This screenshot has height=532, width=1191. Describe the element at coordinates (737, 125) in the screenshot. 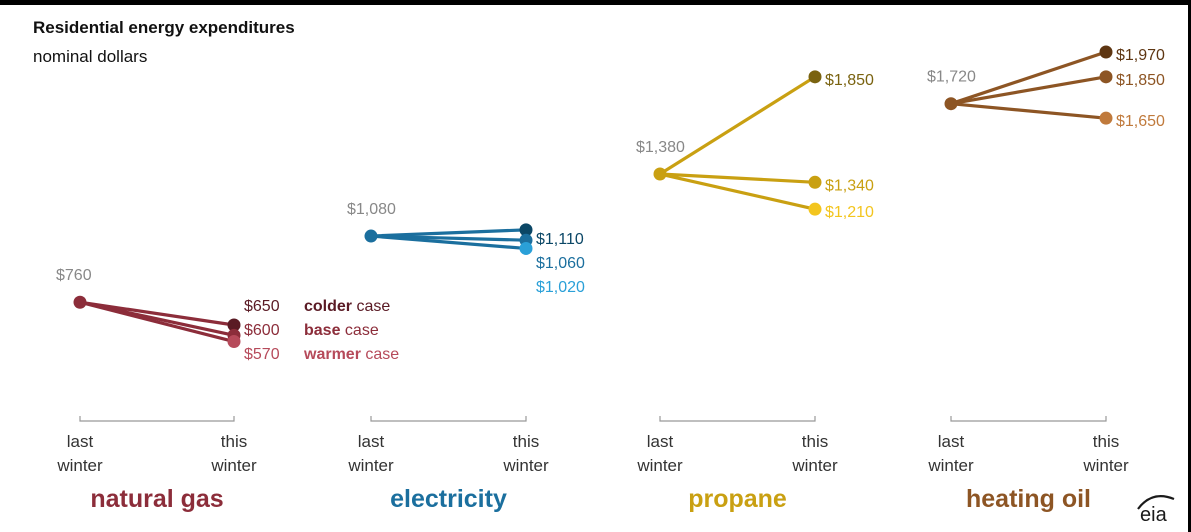

I see `propane-line-colder` at that location.